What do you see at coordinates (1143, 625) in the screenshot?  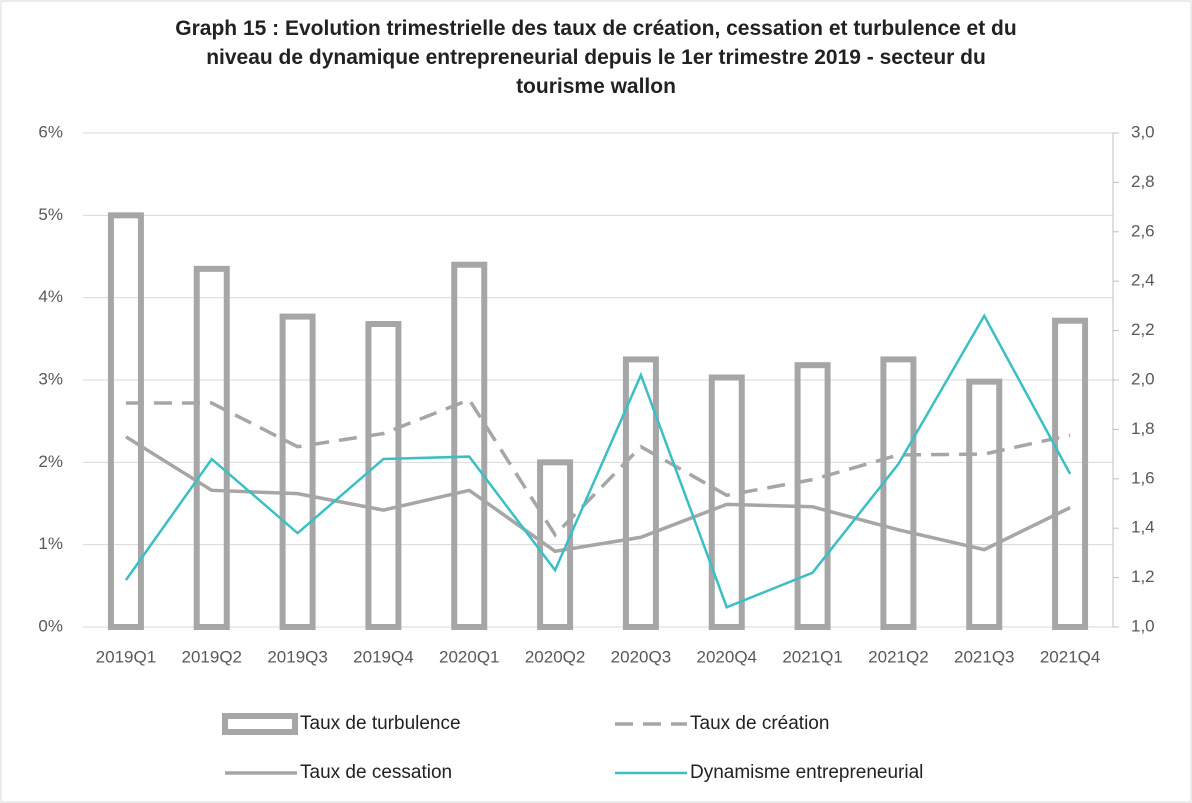 I see `y2-tick-label: 1,0` at bounding box center [1143, 625].